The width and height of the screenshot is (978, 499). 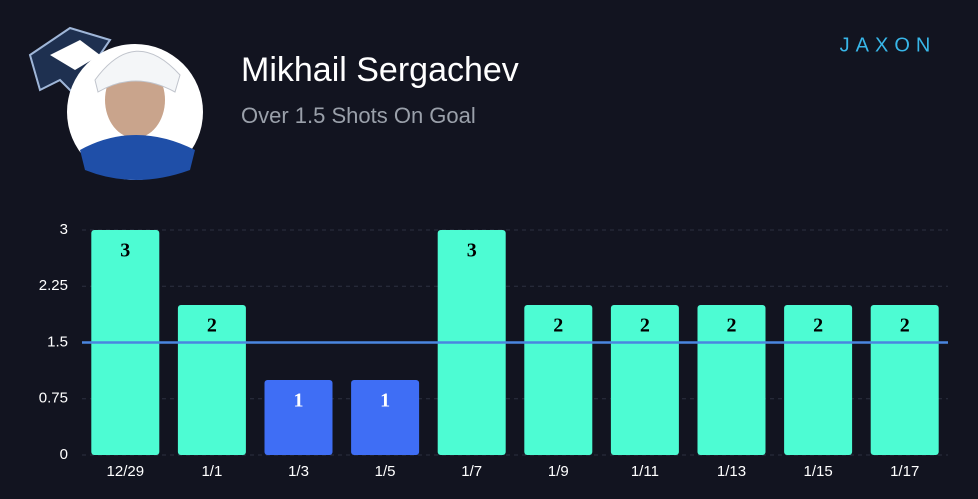 What do you see at coordinates (817, 471) in the screenshot?
I see `x-tick-label: 1/15` at bounding box center [817, 471].